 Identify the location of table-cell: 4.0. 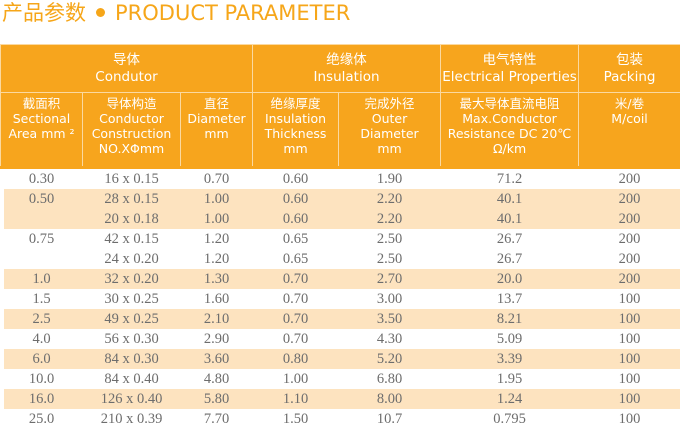
(41, 339).